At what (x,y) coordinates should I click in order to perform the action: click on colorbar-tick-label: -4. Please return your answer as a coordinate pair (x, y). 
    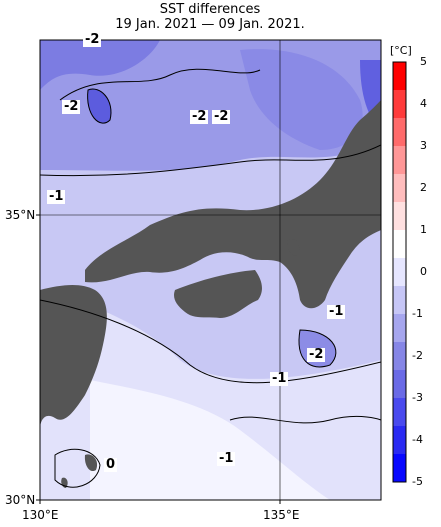
    Looking at the image, I should click on (417, 439).